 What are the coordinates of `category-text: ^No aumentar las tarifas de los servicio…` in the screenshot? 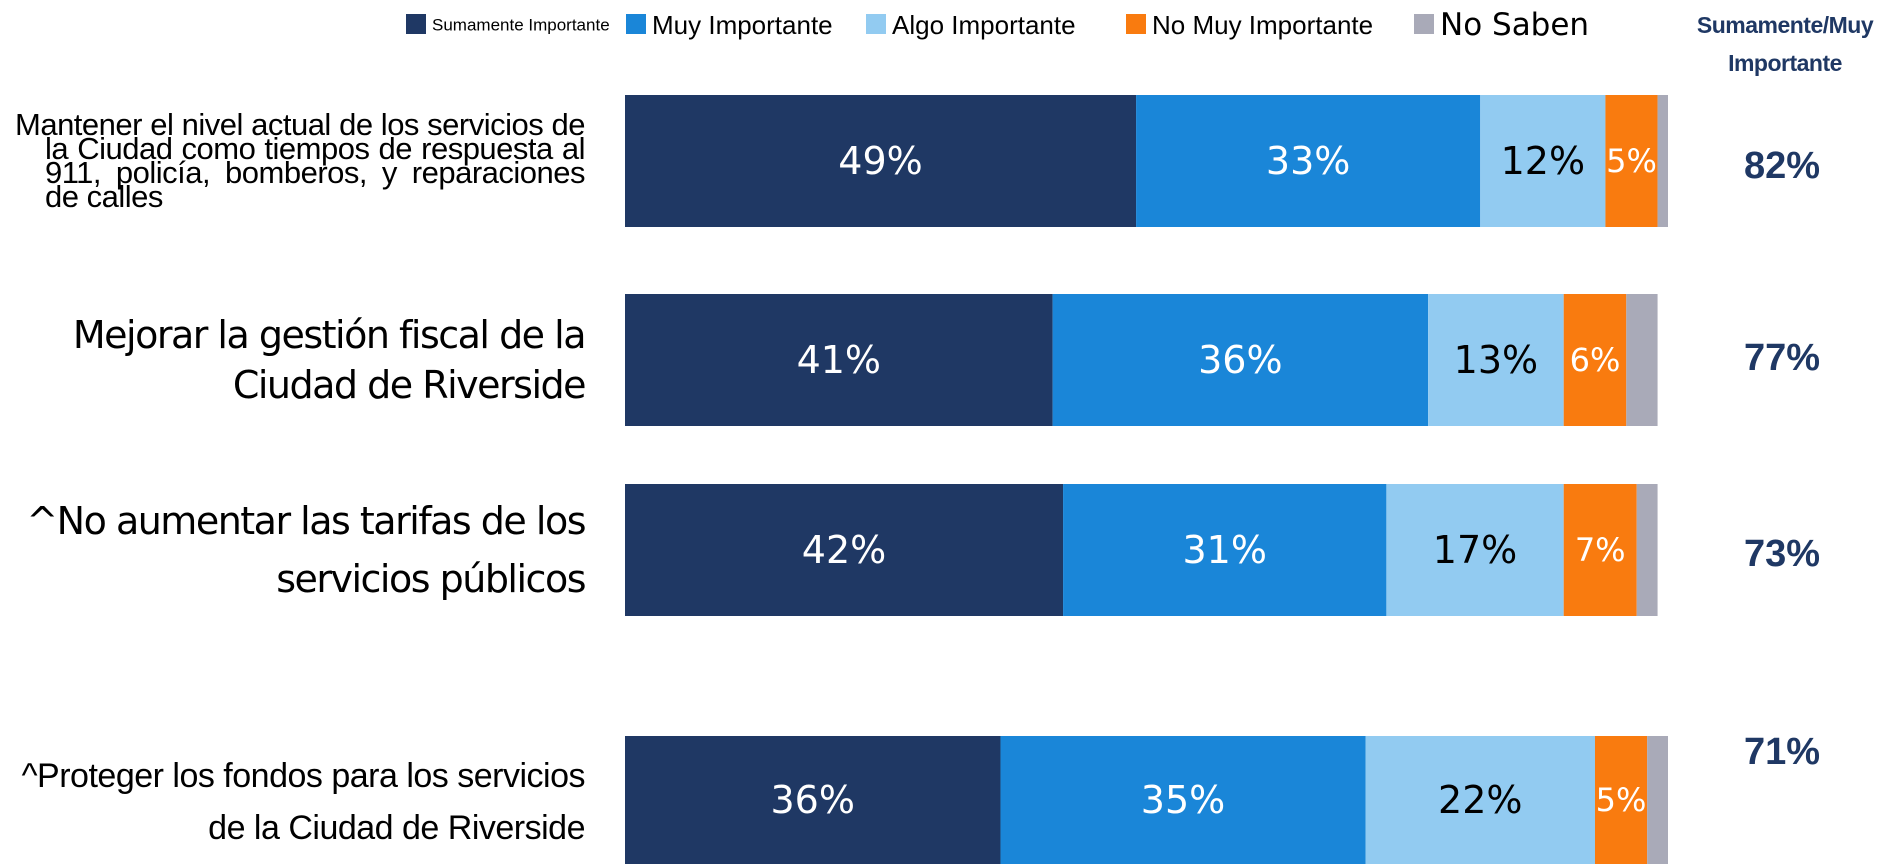 It's located at (306, 550).